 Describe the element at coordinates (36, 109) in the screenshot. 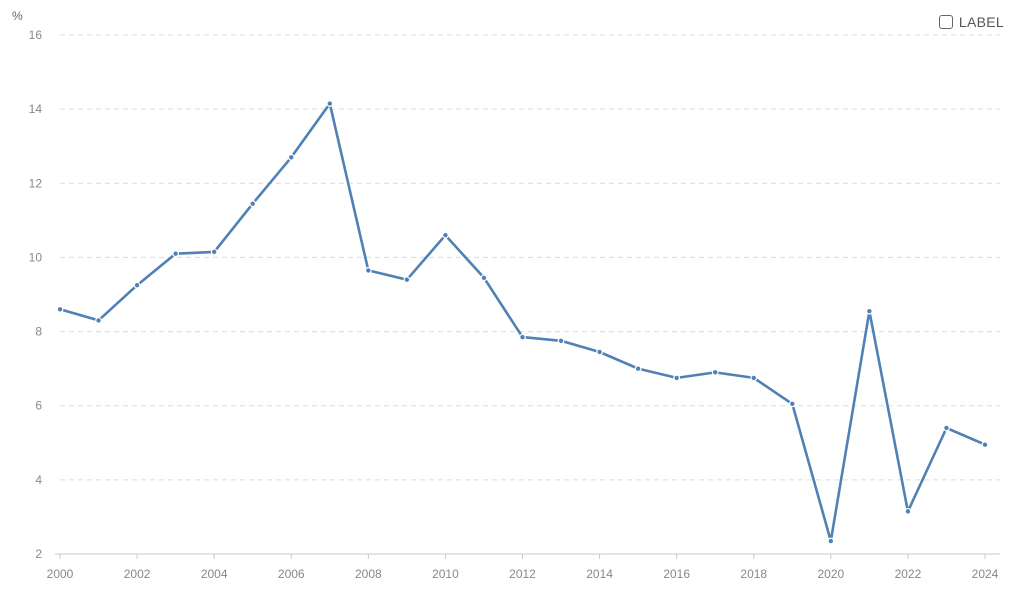

I see `y-tick-label: 14` at that location.